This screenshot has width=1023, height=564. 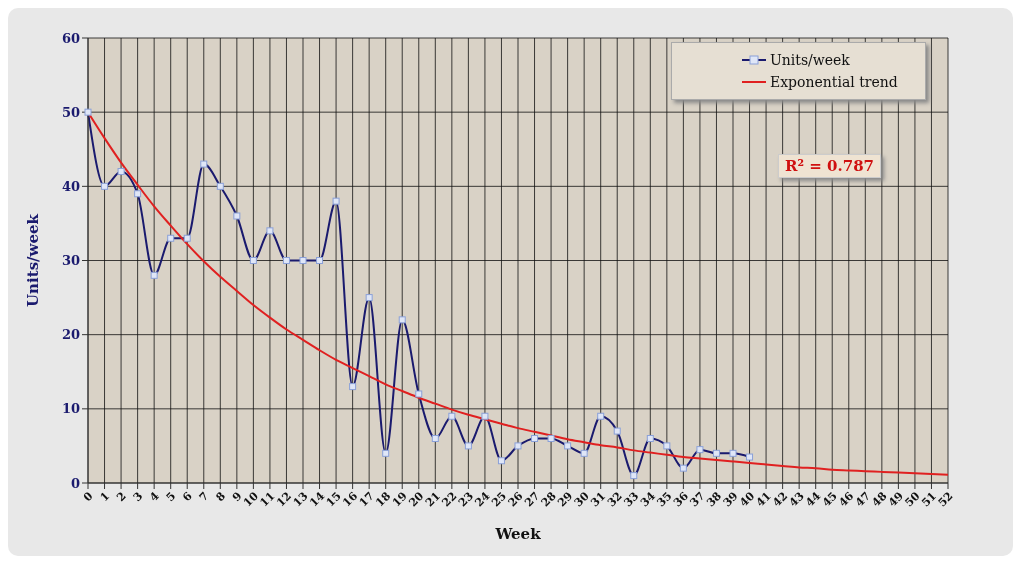 I want to click on legend-label: Units/week, so click(x=810, y=60).